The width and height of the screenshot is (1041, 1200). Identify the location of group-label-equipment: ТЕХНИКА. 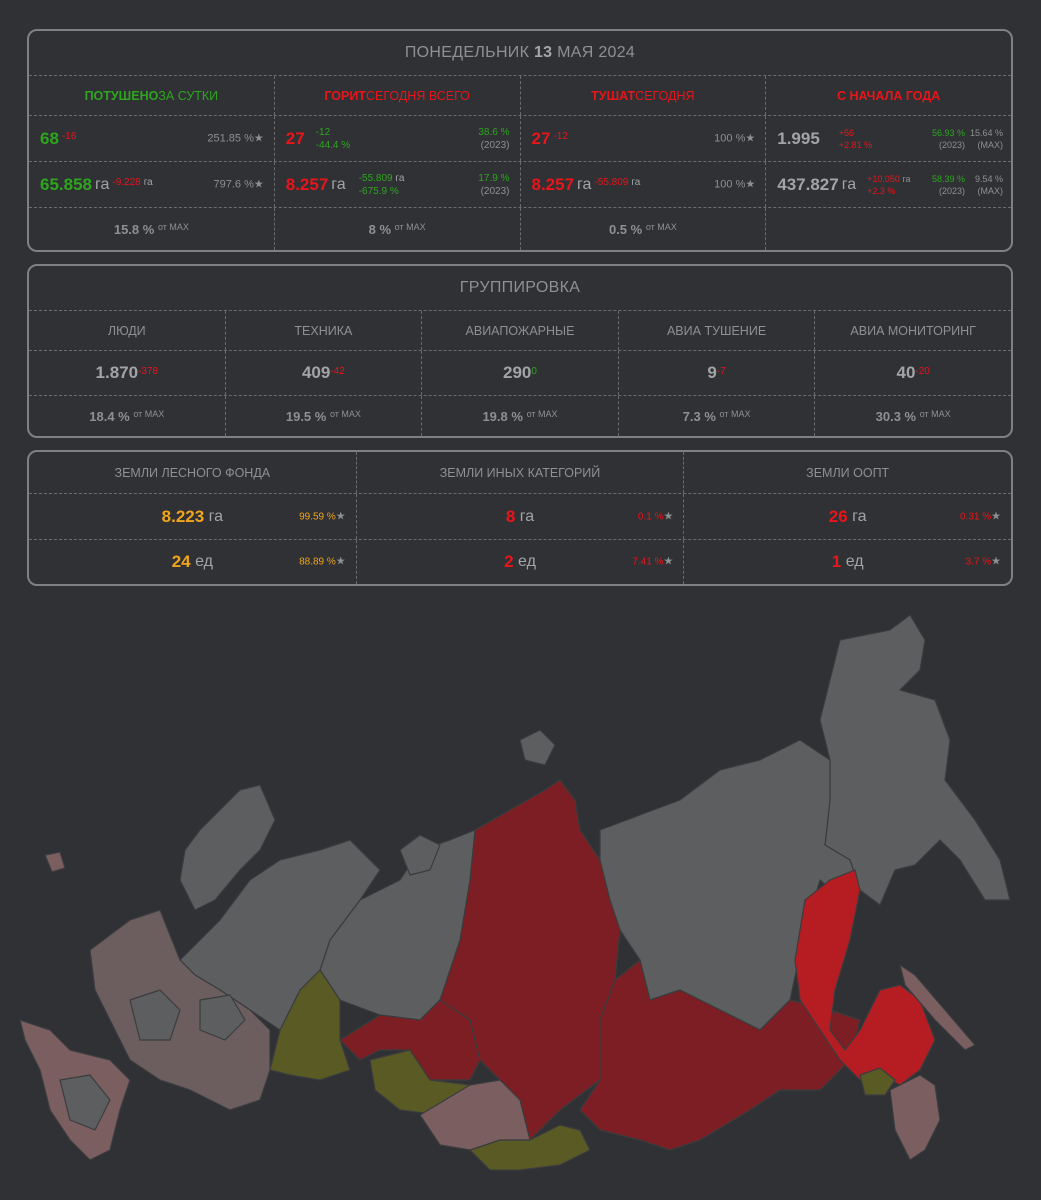
(323, 330).